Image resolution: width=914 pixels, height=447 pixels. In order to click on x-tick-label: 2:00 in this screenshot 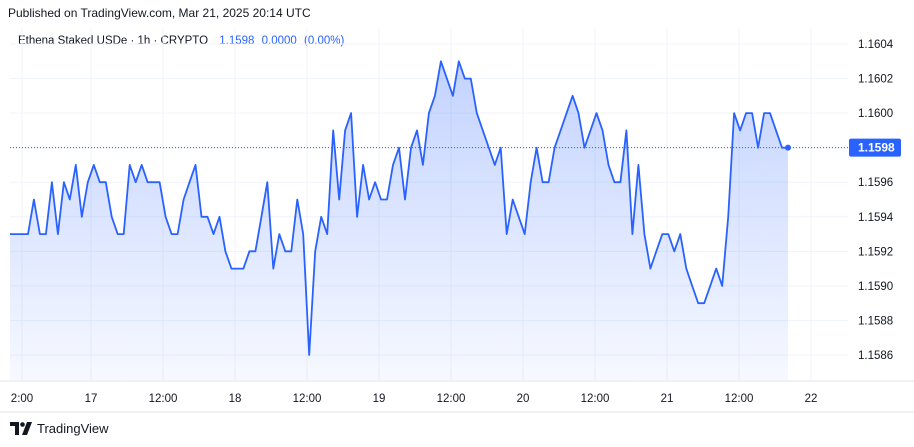, I will do `click(22, 399)`.